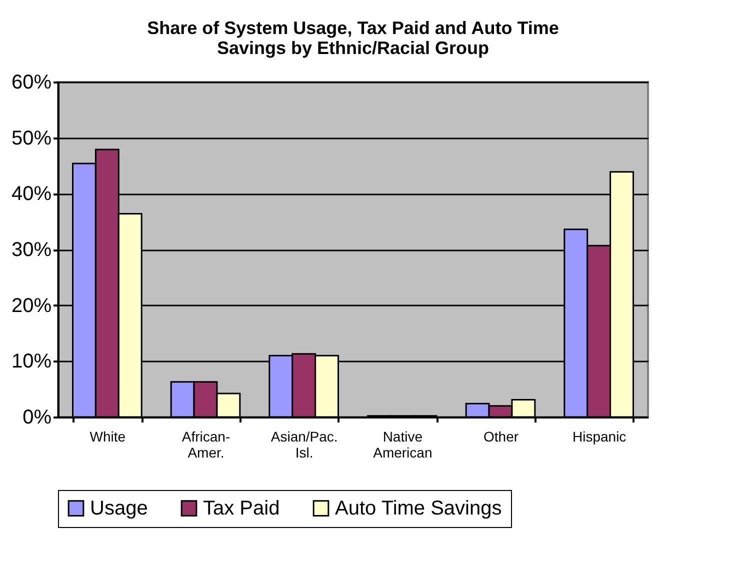  I want to click on y-tick-label: 10%, so click(31, 361).